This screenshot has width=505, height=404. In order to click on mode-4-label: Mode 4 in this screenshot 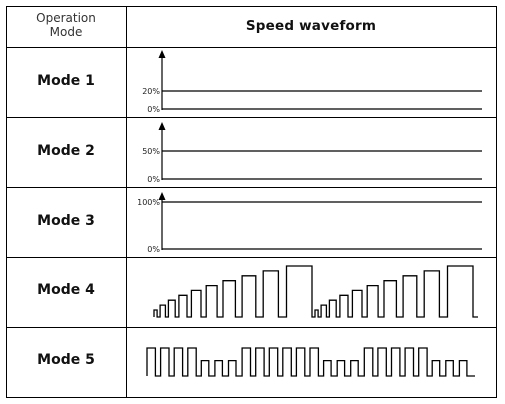, I will do `click(66, 290)`.